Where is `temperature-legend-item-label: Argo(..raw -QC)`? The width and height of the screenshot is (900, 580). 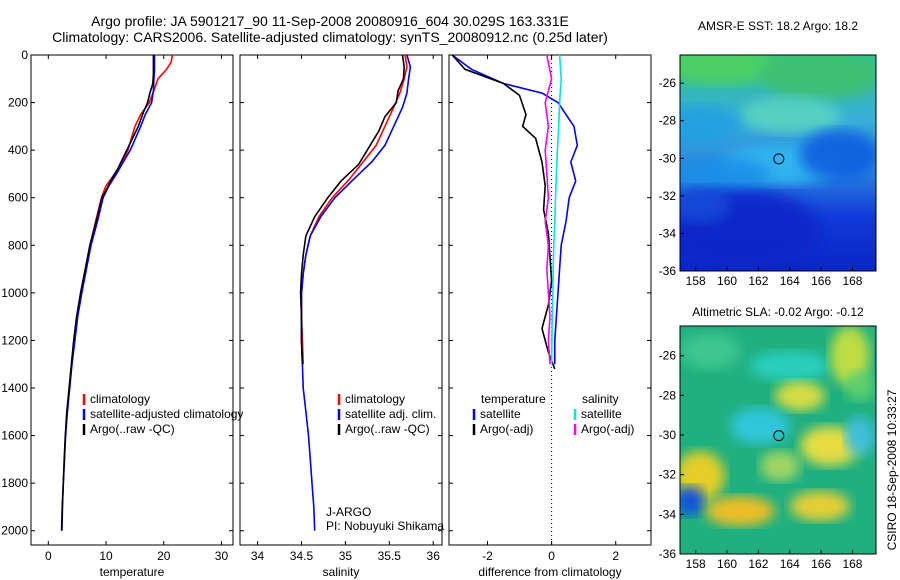 temperature-legend-item-label: Argo(..raw -QC) is located at coordinates (132, 429).